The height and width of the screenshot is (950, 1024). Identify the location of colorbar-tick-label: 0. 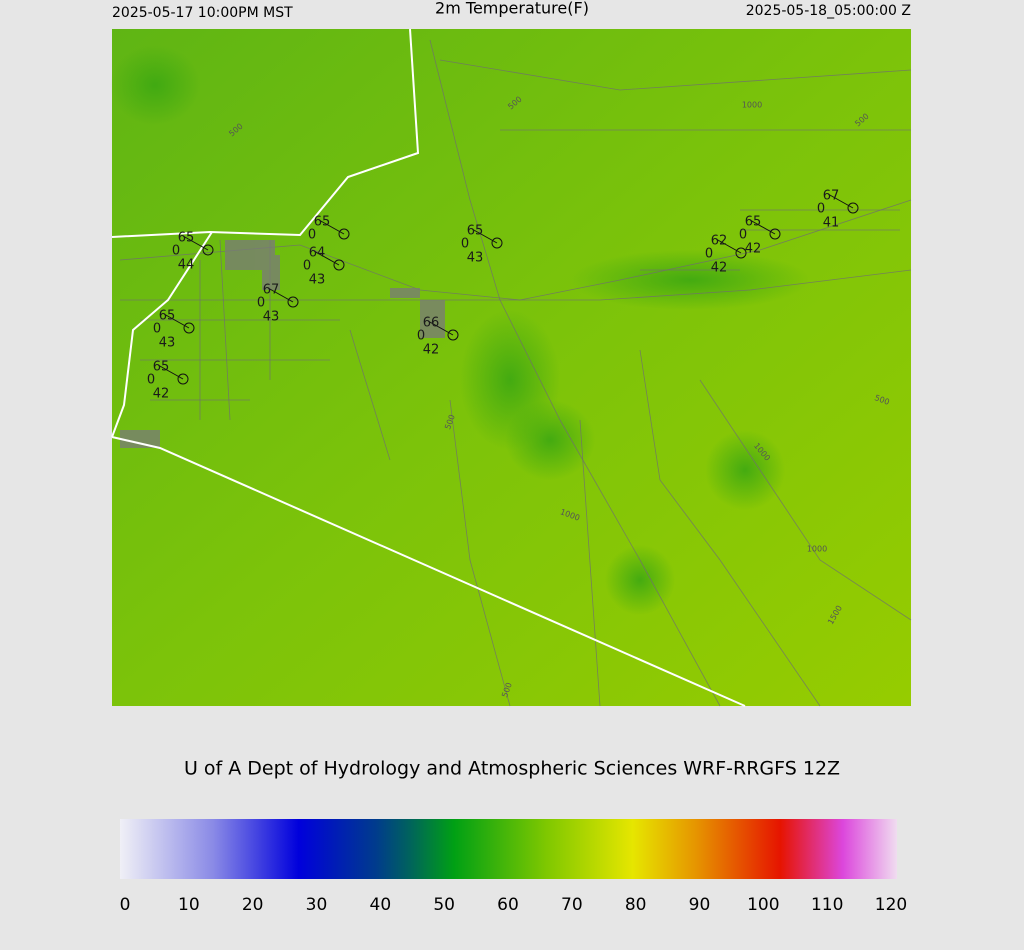
(125, 905).